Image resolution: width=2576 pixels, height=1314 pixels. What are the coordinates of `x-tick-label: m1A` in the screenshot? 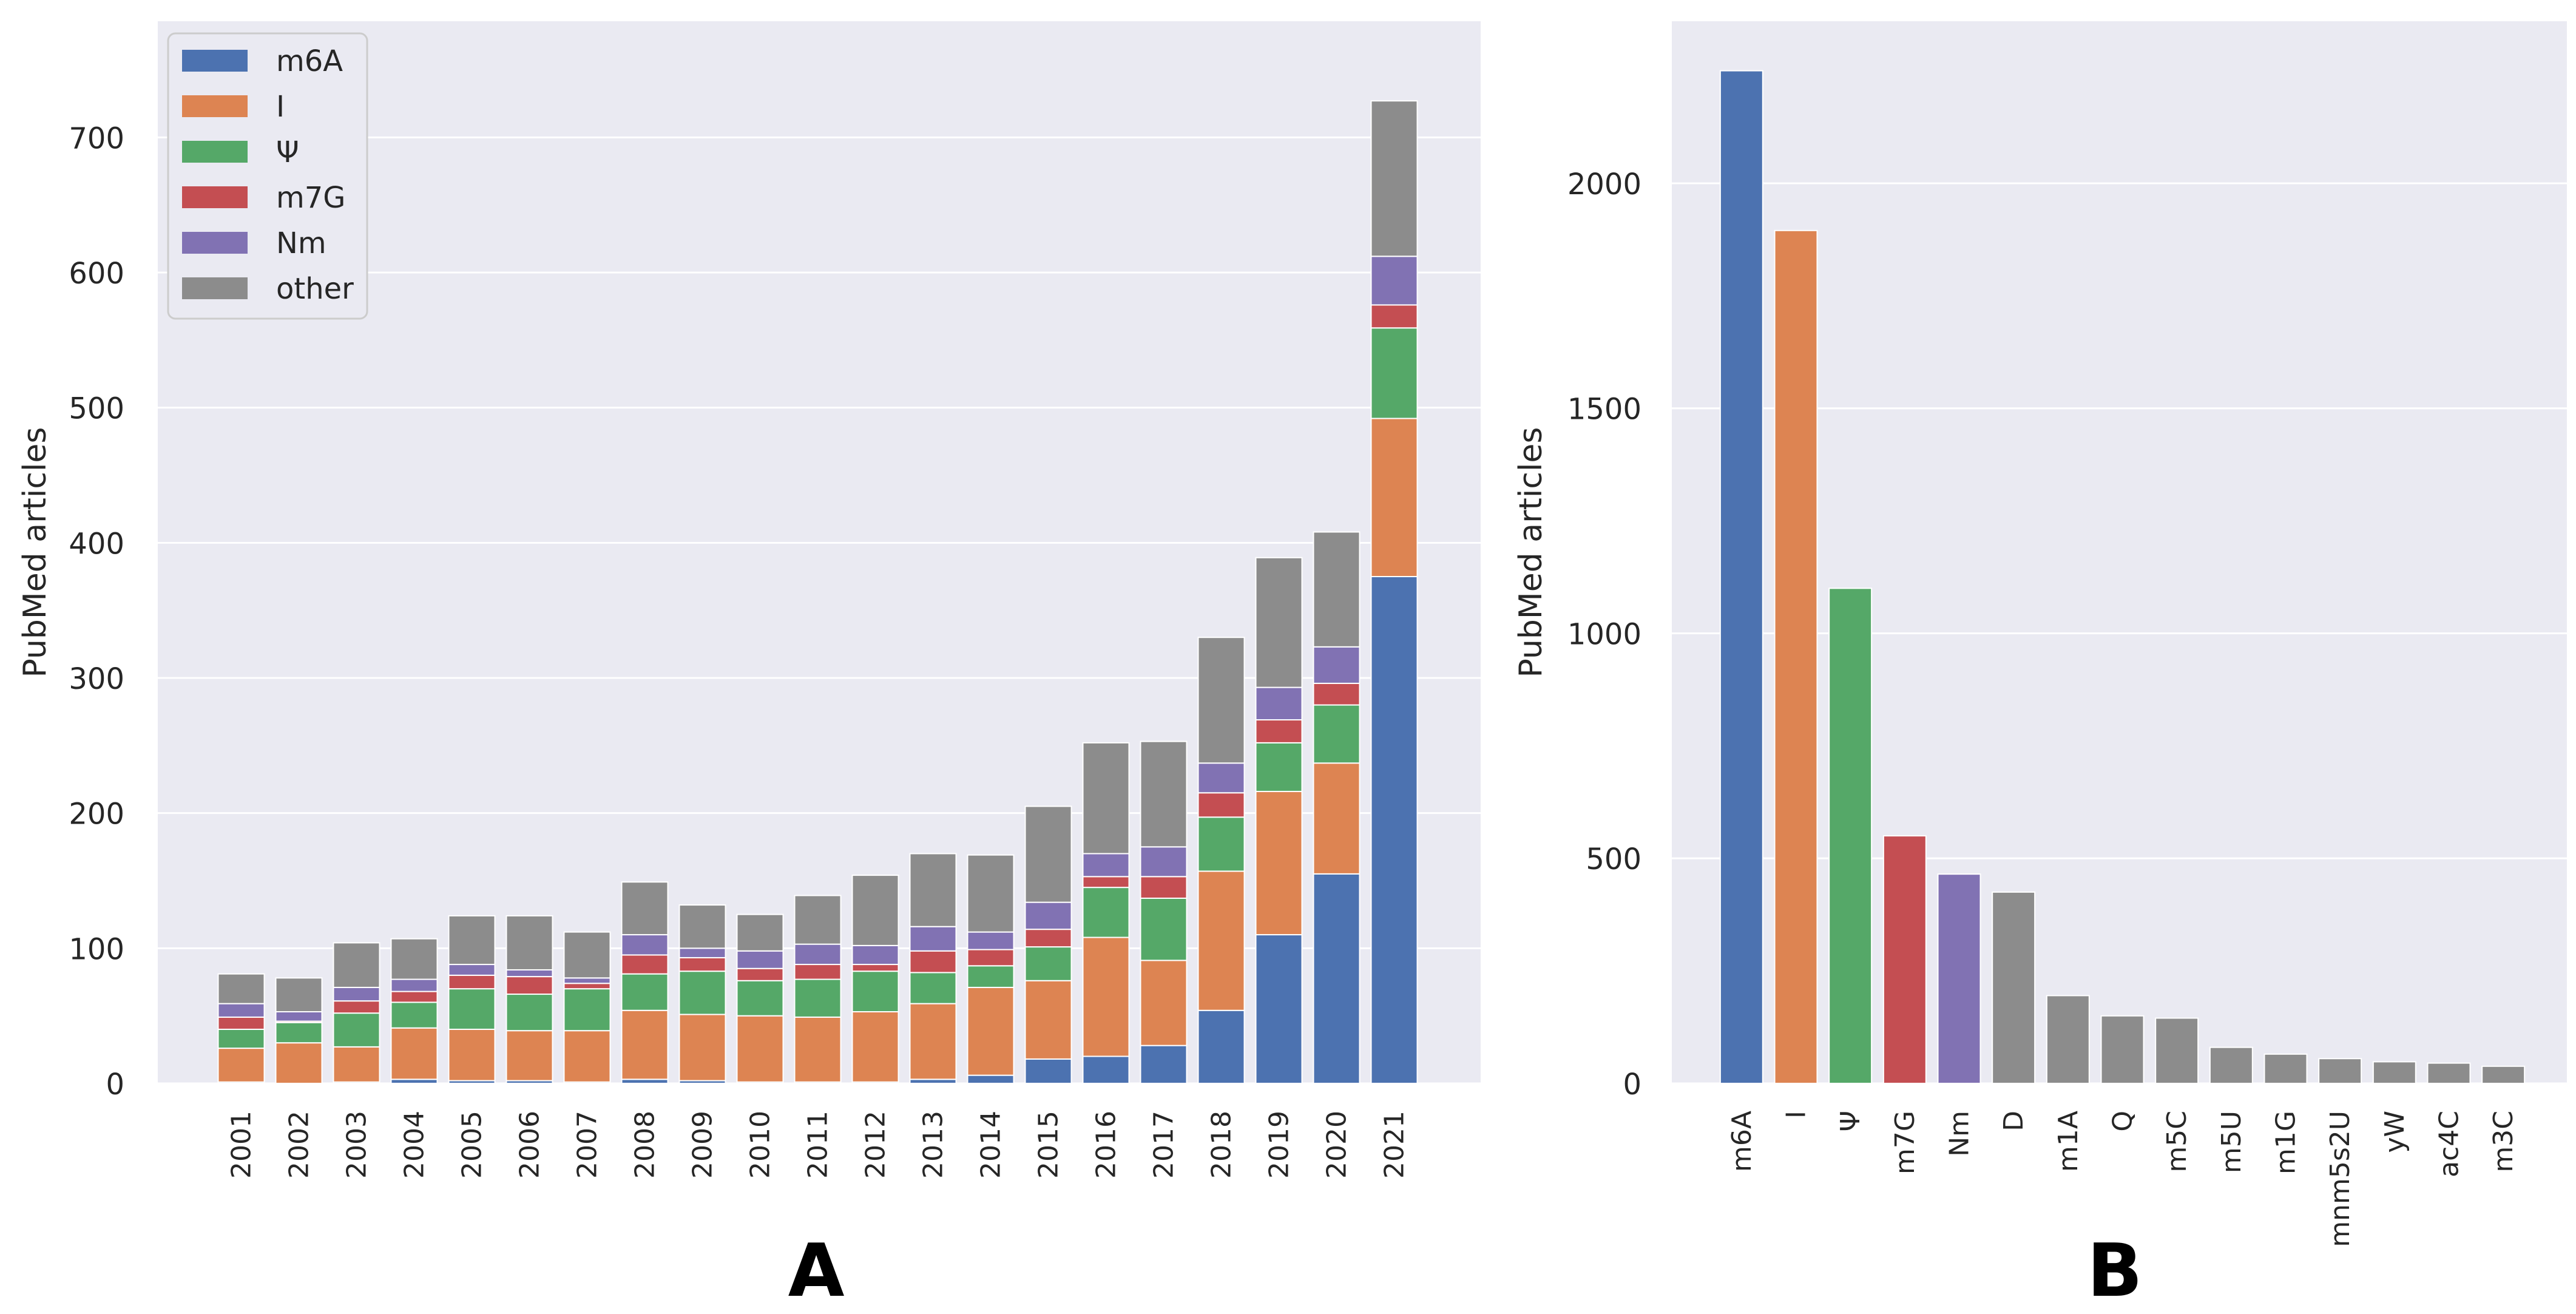 It's located at (2068, 1141).